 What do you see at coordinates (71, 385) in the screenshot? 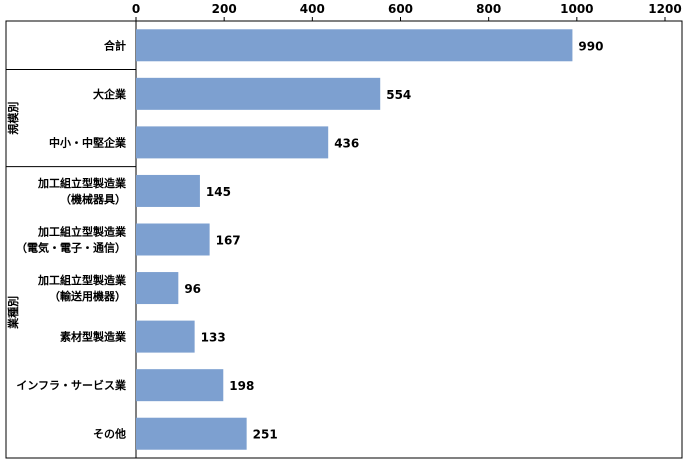
I see `category-label: インフラ・サービス業` at bounding box center [71, 385].